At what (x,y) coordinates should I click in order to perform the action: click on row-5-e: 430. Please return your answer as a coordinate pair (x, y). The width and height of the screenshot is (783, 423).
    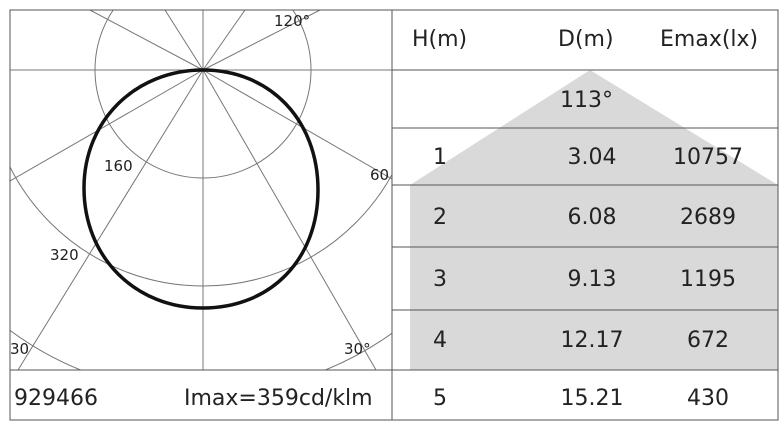
    Looking at the image, I should click on (708, 398).